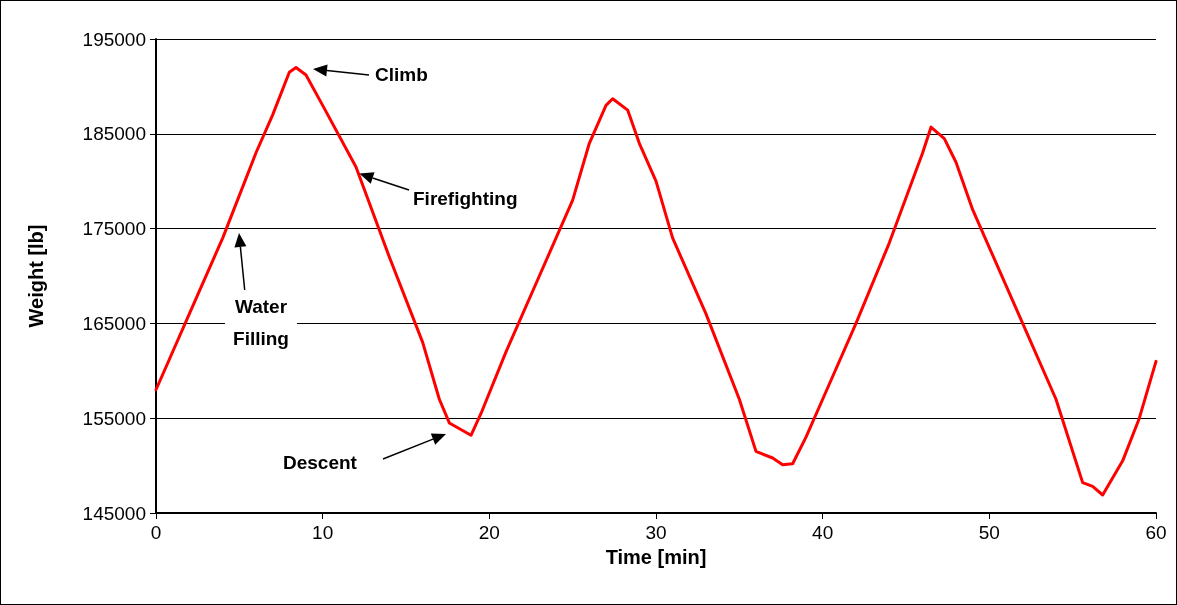 This screenshot has height=605, width=1177. I want to click on x-tick-label: 40, so click(823, 532).